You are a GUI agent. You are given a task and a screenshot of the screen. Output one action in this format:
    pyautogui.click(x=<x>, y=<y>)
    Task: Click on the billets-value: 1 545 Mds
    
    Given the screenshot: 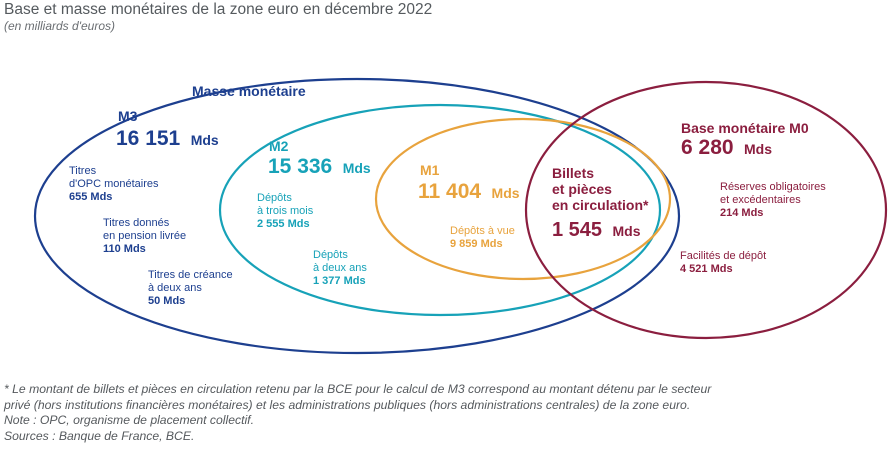 What is the action you would take?
    pyautogui.click(x=596, y=230)
    